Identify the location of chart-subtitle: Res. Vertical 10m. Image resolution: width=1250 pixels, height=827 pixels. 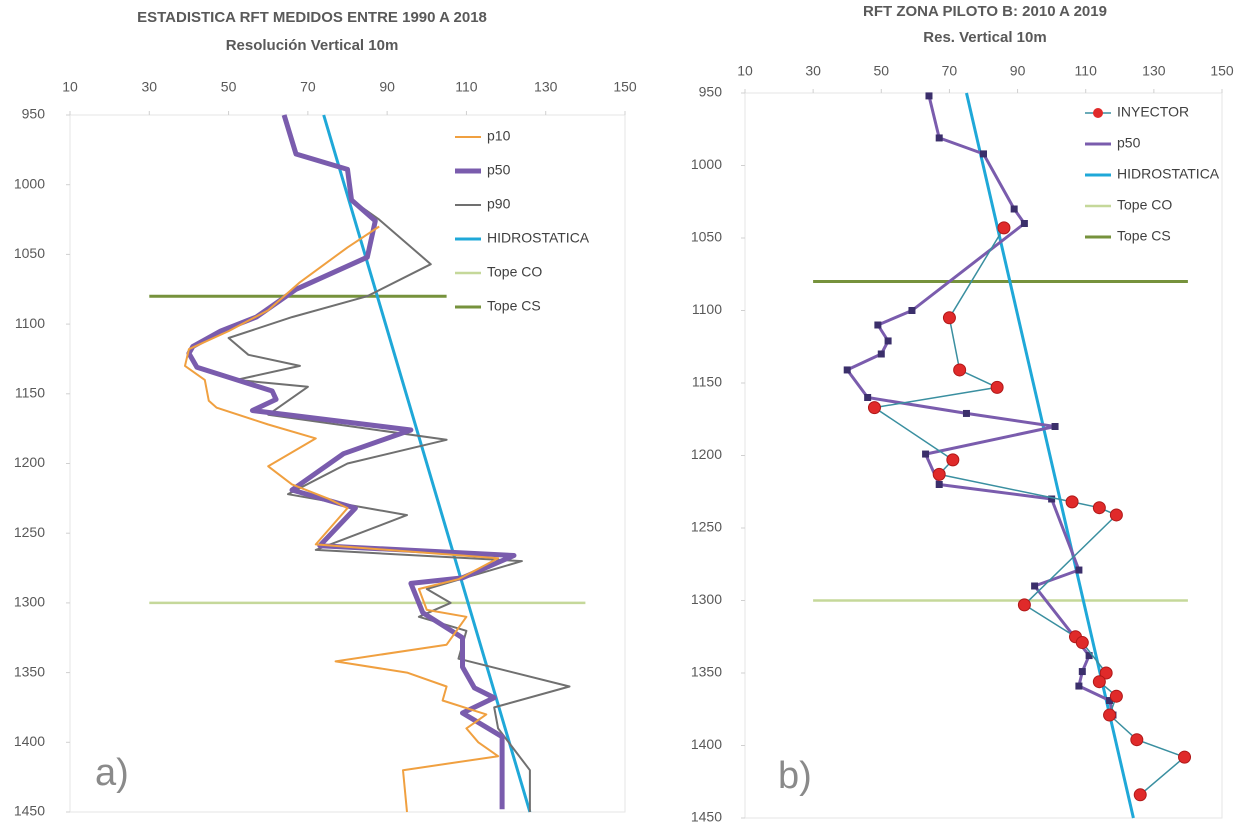
(984, 37).